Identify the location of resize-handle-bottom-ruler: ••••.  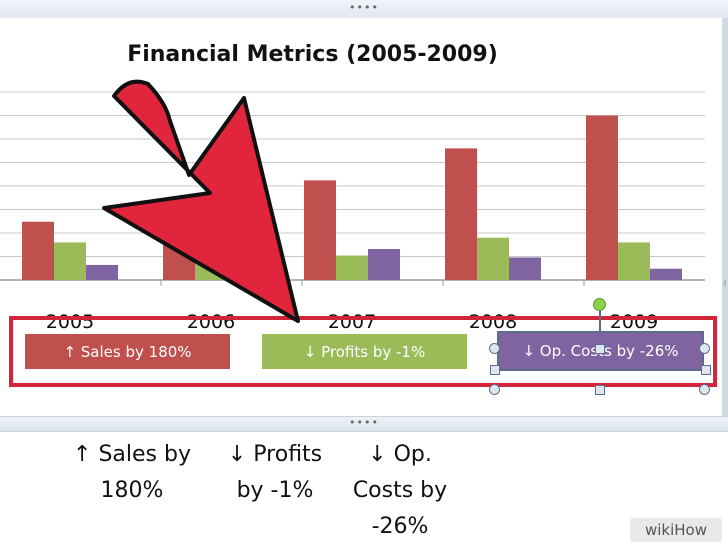
(364, 422).